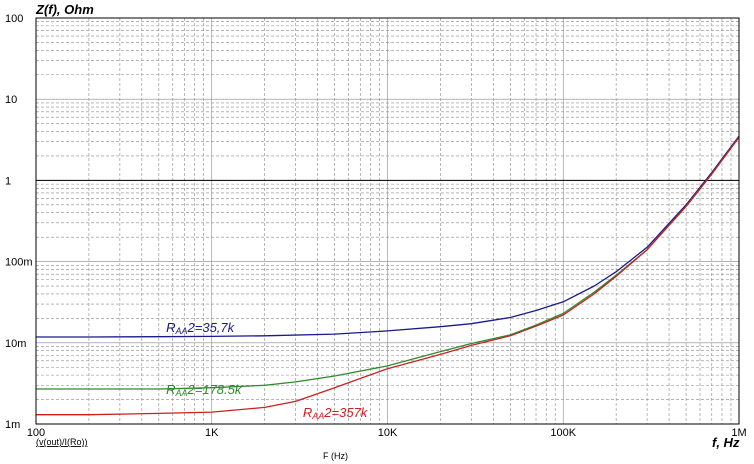 The image size is (754, 464). Describe the element at coordinates (726, 442) in the screenshot. I see `x-axis-title: f, Hz` at that location.